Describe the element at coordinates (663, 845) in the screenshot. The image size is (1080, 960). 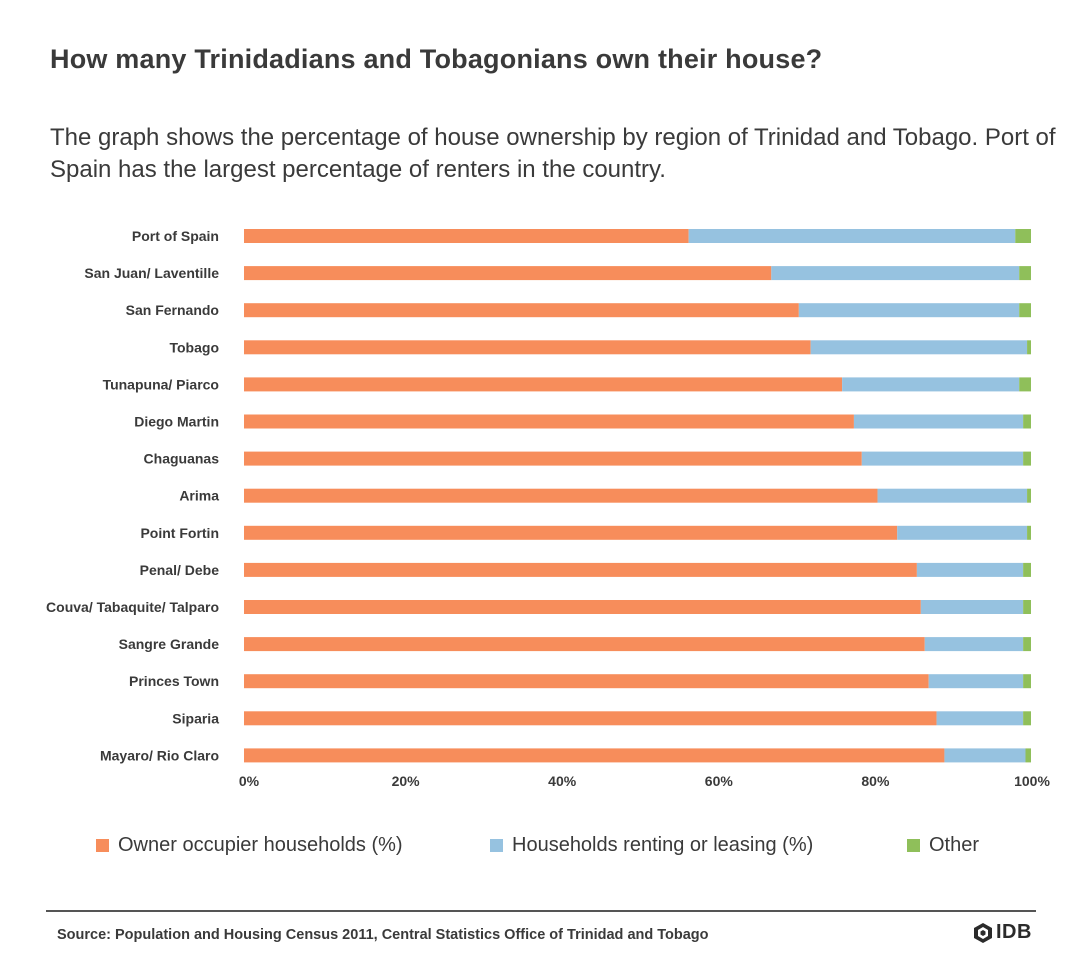
I see `legend-label-renting: Households renting or leasing (%)` at that location.